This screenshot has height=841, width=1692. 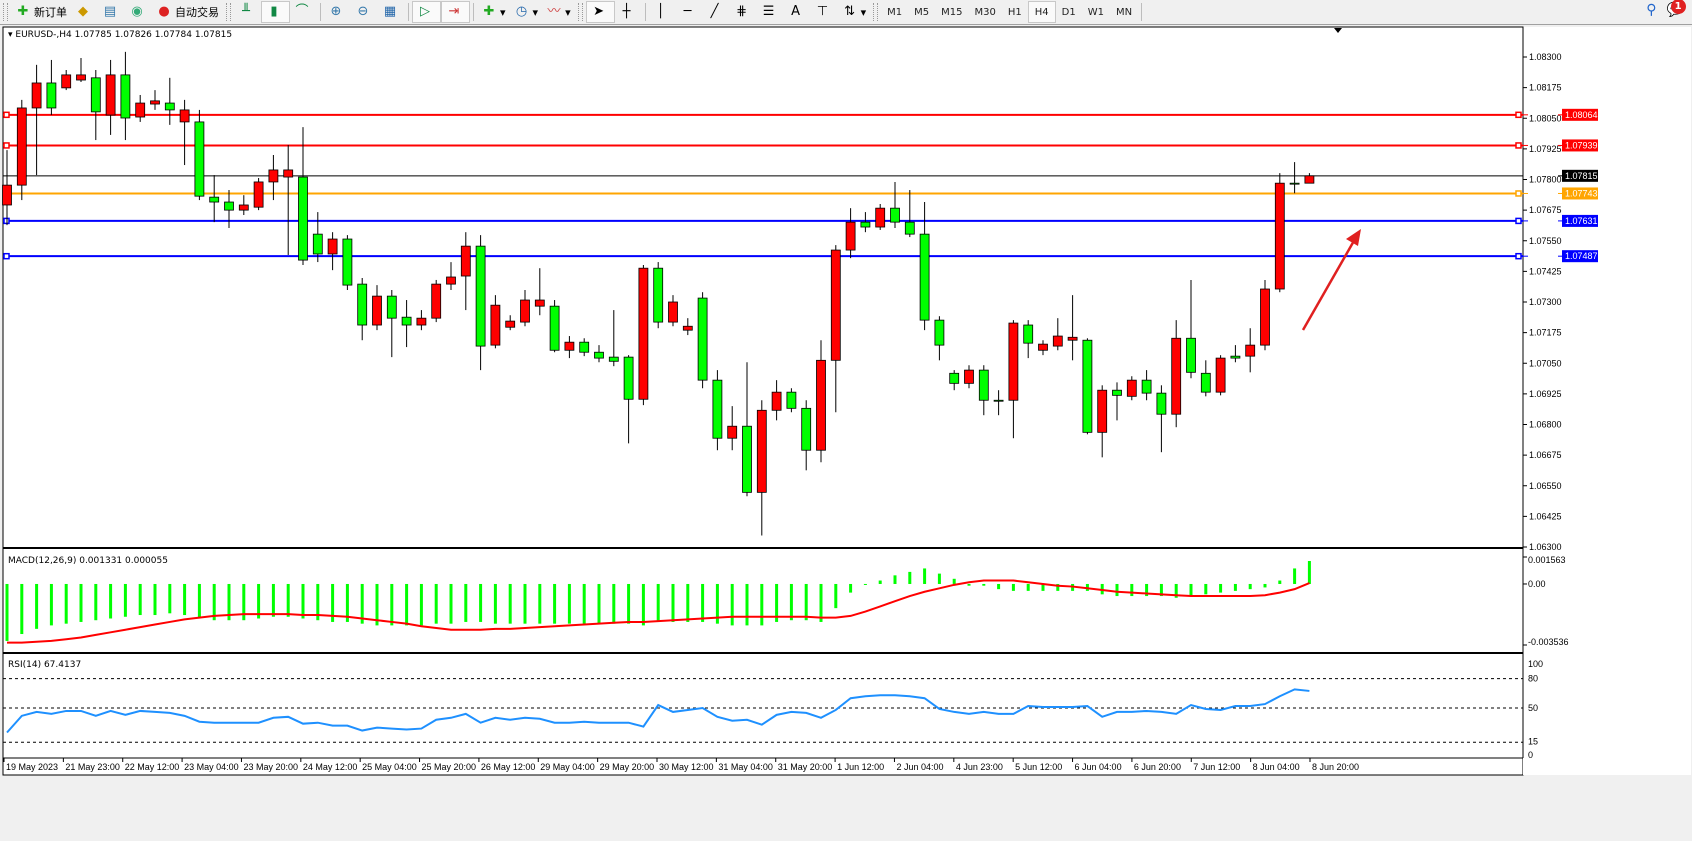 I want to click on clock-icon: ◷, so click(x=521, y=11).